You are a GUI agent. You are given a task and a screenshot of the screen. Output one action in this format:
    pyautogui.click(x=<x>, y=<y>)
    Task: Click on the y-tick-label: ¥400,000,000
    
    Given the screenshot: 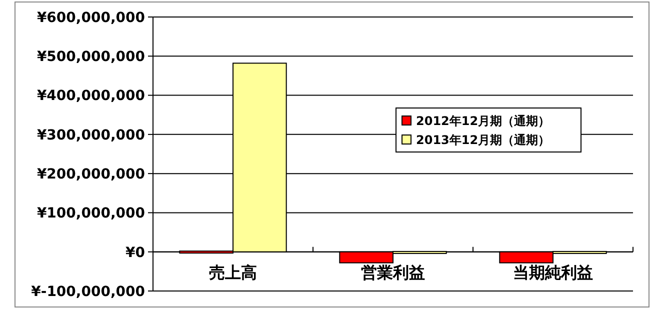 What is the action you would take?
    pyautogui.click(x=91, y=96)
    